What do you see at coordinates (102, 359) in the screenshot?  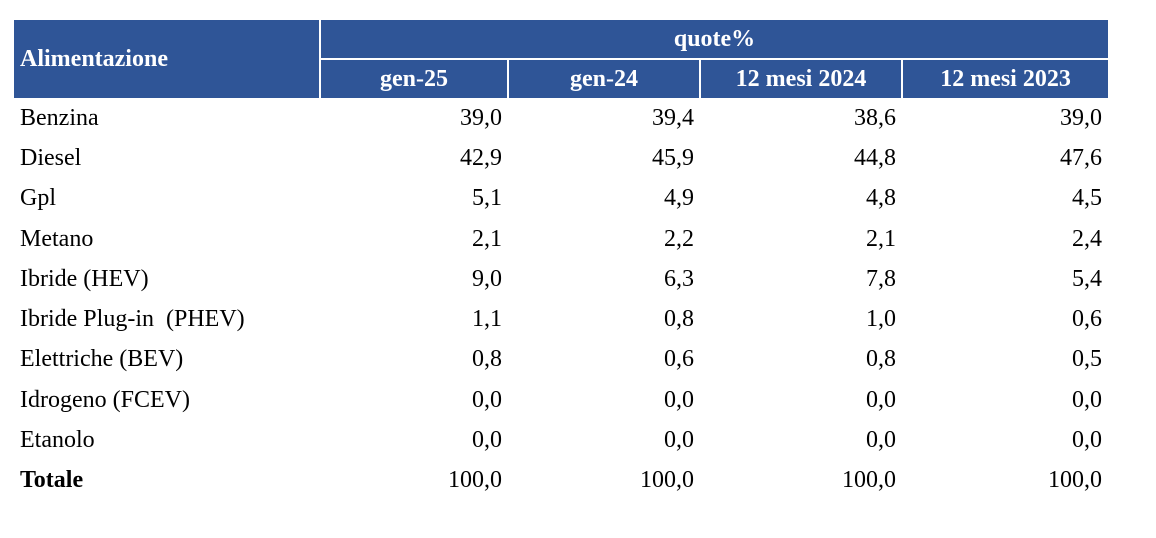 I see `row-label: Elettriche (BEV)` at bounding box center [102, 359].